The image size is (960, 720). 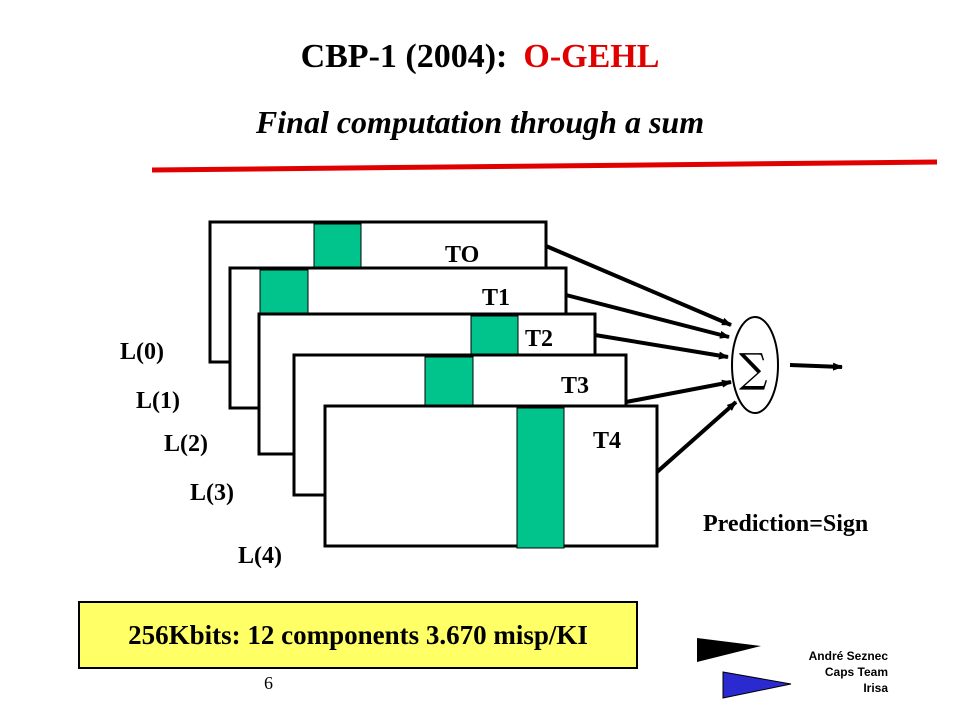 I want to click on adder-node, so click(x=755, y=365).